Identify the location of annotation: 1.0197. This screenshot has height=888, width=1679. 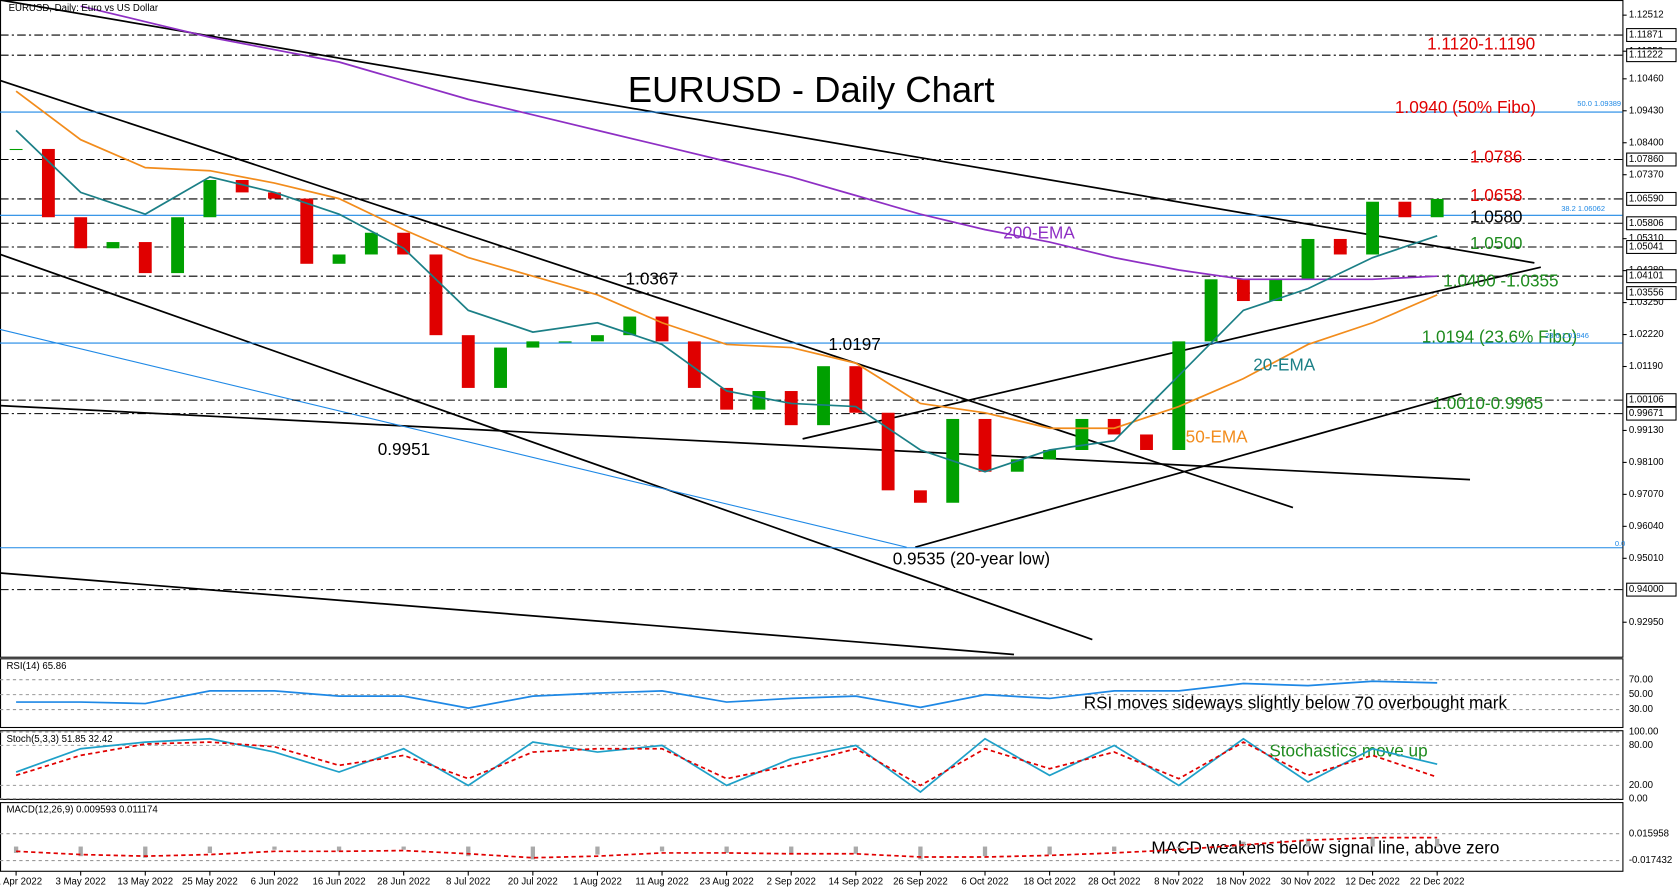
(854, 344).